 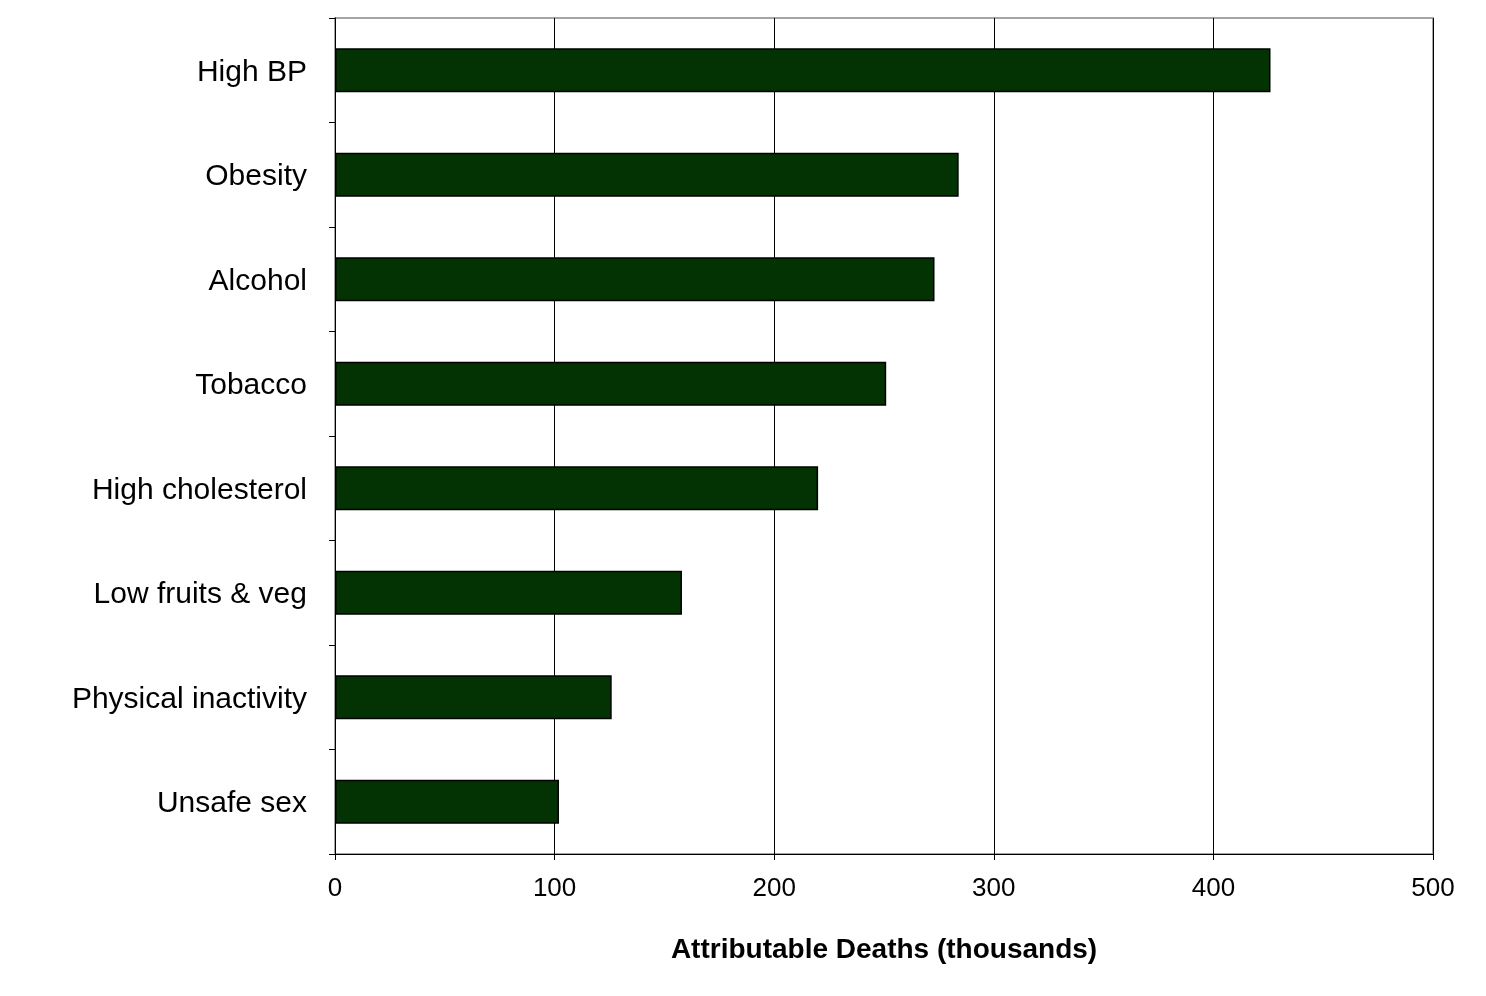 What do you see at coordinates (1433, 887) in the screenshot?
I see `x-tick-label: 500` at bounding box center [1433, 887].